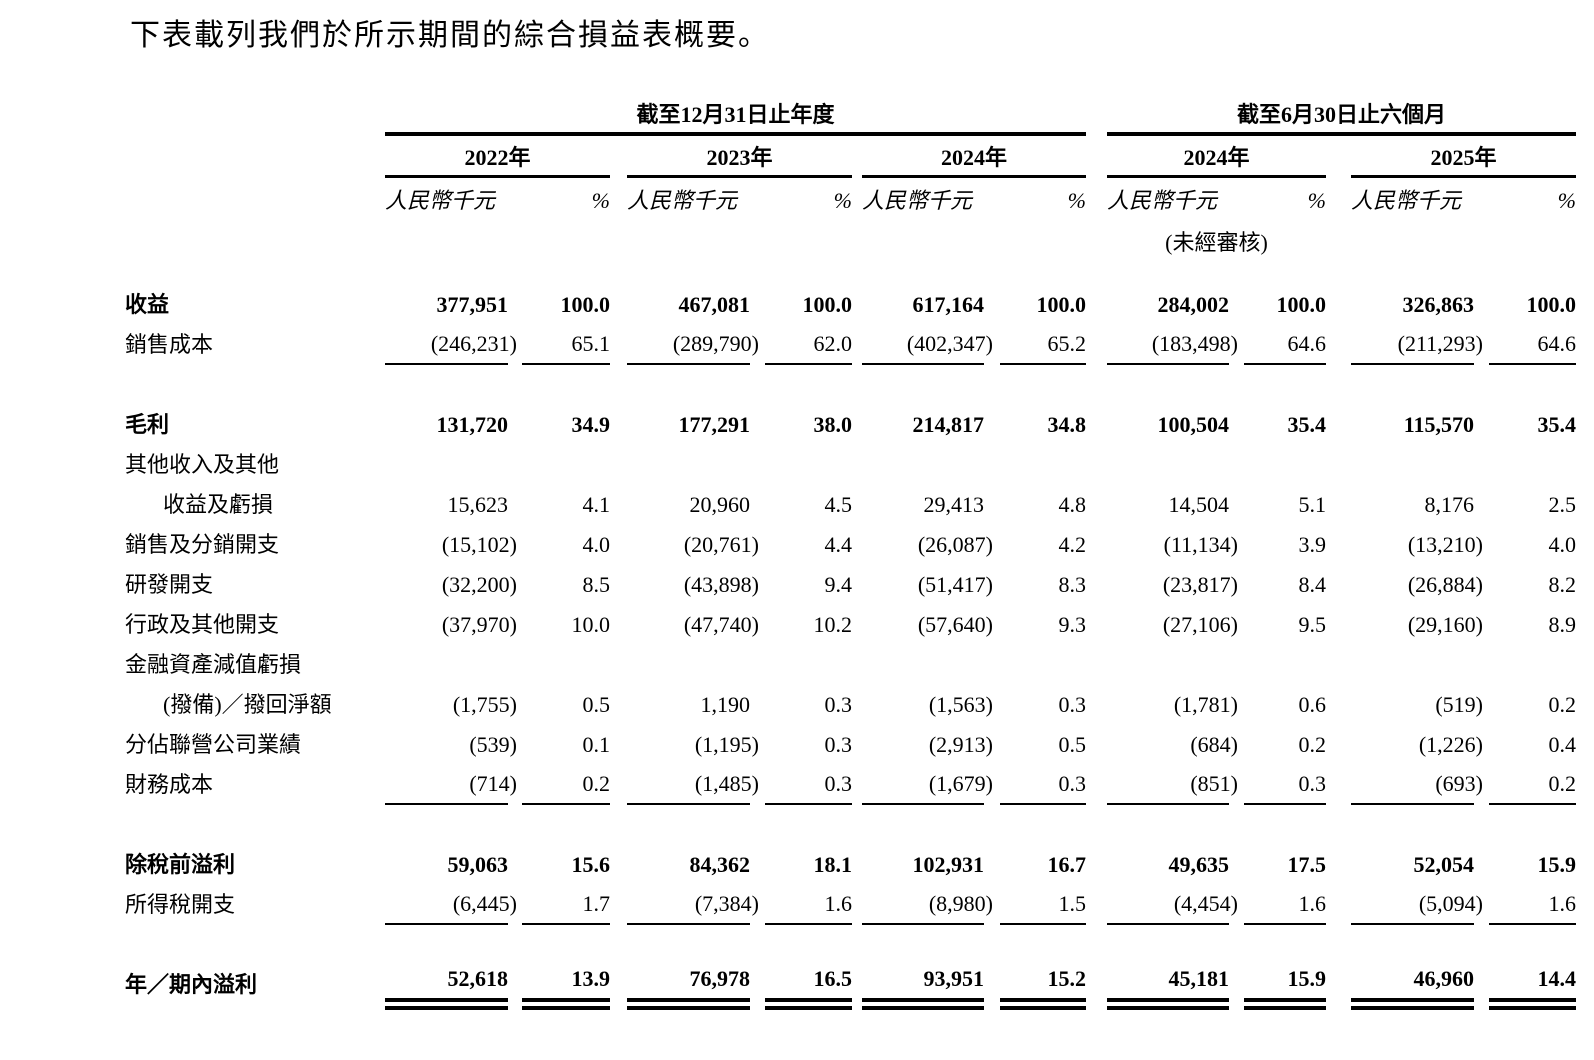 The width and height of the screenshot is (1594, 1060). Describe the element at coordinates (808, 987) in the screenshot. I see `cell-percent: 16.5` at that location.